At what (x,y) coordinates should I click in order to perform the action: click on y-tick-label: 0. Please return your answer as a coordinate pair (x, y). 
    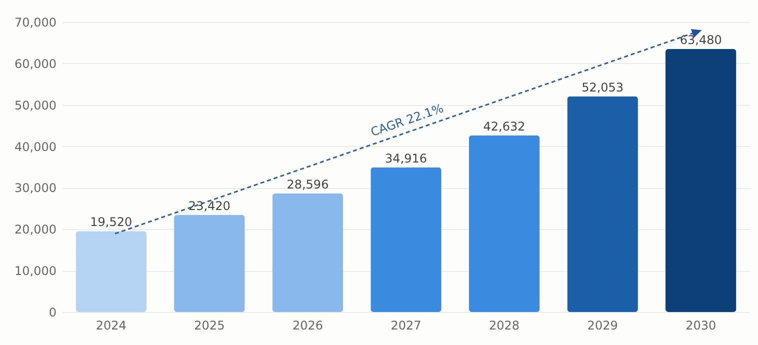
    Looking at the image, I should click on (52, 313).